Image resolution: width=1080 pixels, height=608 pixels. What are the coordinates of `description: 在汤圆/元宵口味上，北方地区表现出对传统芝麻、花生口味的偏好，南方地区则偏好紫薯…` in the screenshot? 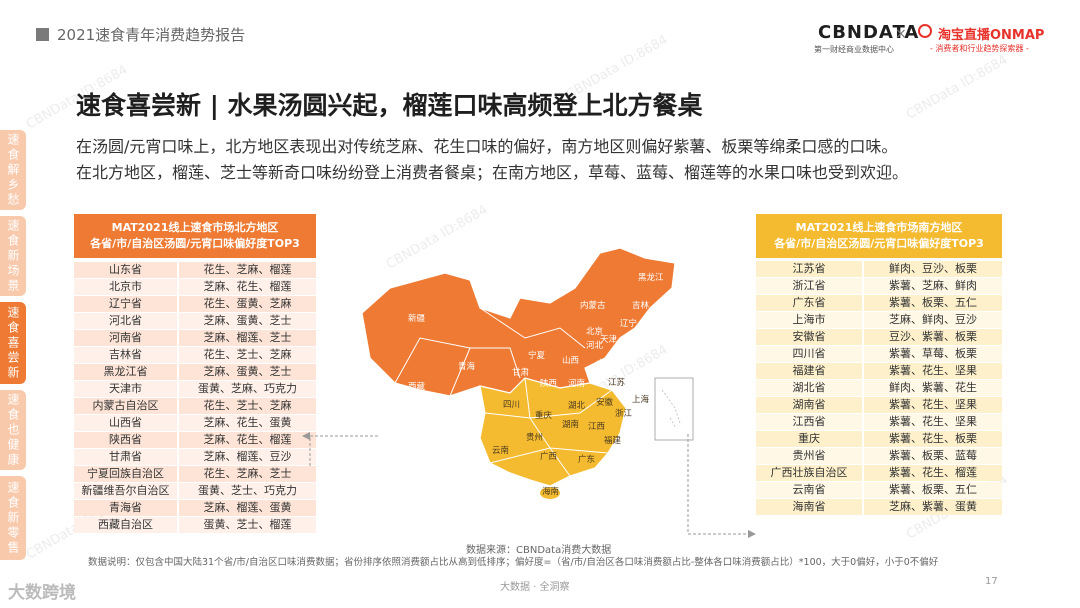 It's located at (556, 160).